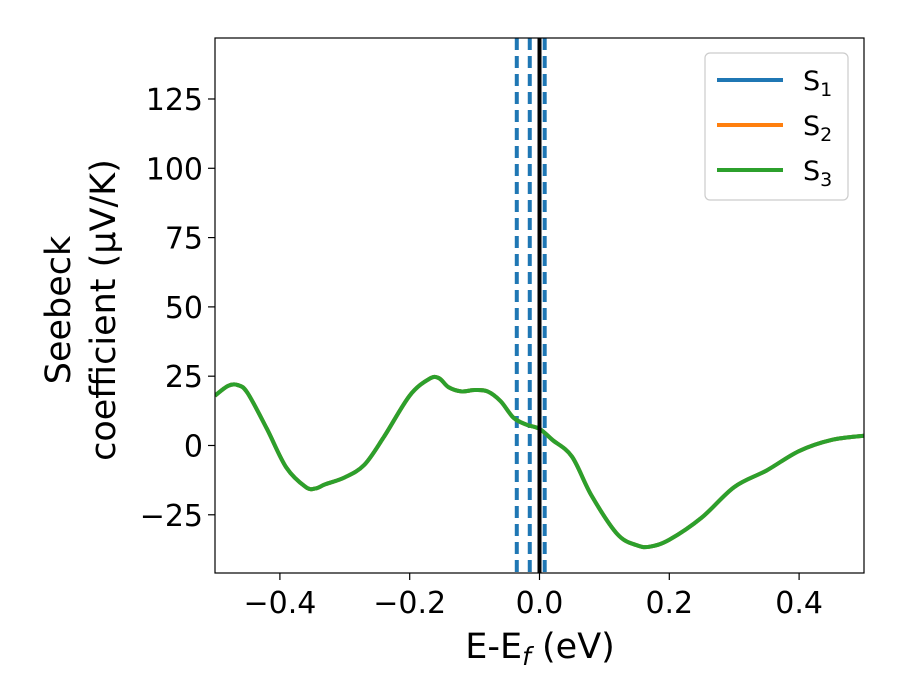  I want to click on y-tick-label: 100, so click(174, 169).